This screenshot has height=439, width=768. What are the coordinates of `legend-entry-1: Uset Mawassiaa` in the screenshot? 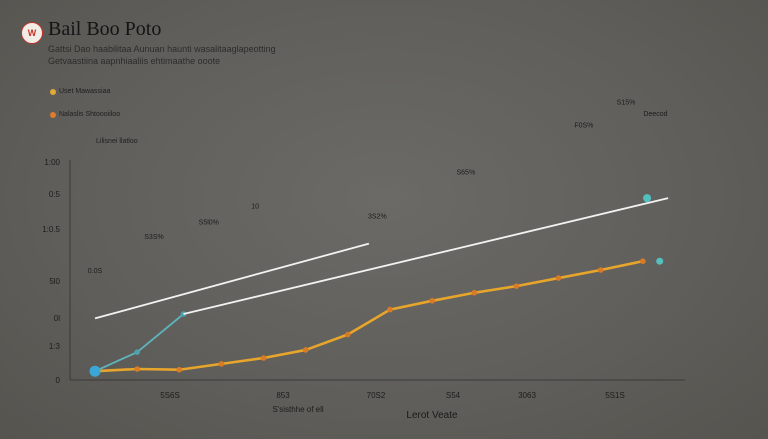 It's located at (80, 91).